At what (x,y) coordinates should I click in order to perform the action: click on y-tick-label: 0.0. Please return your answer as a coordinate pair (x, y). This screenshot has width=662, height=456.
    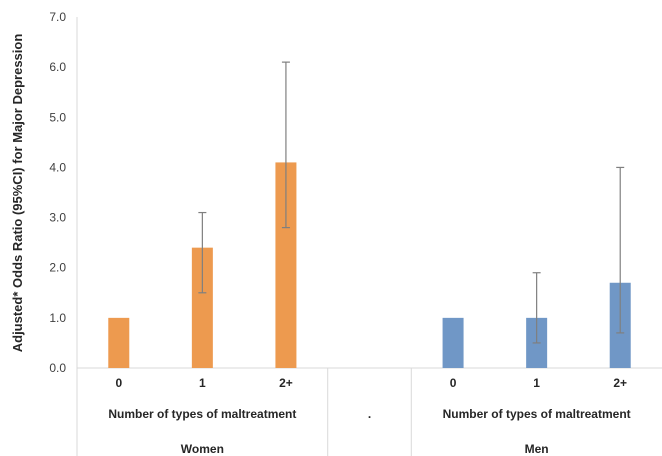
    Looking at the image, I should click on (57, 368).